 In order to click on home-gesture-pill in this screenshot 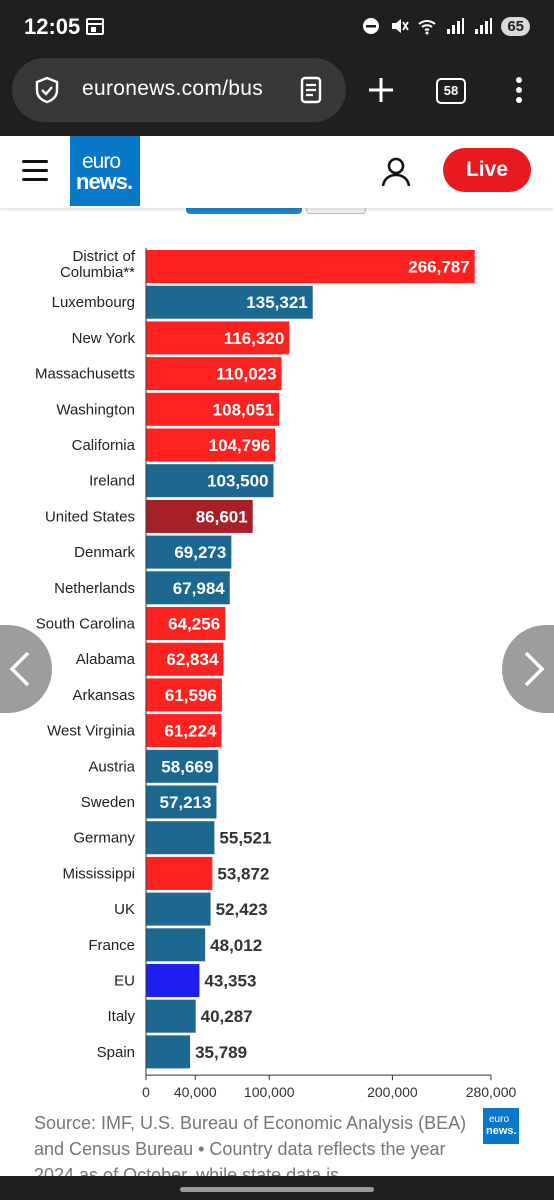, I will do `click(277, 1189)`.